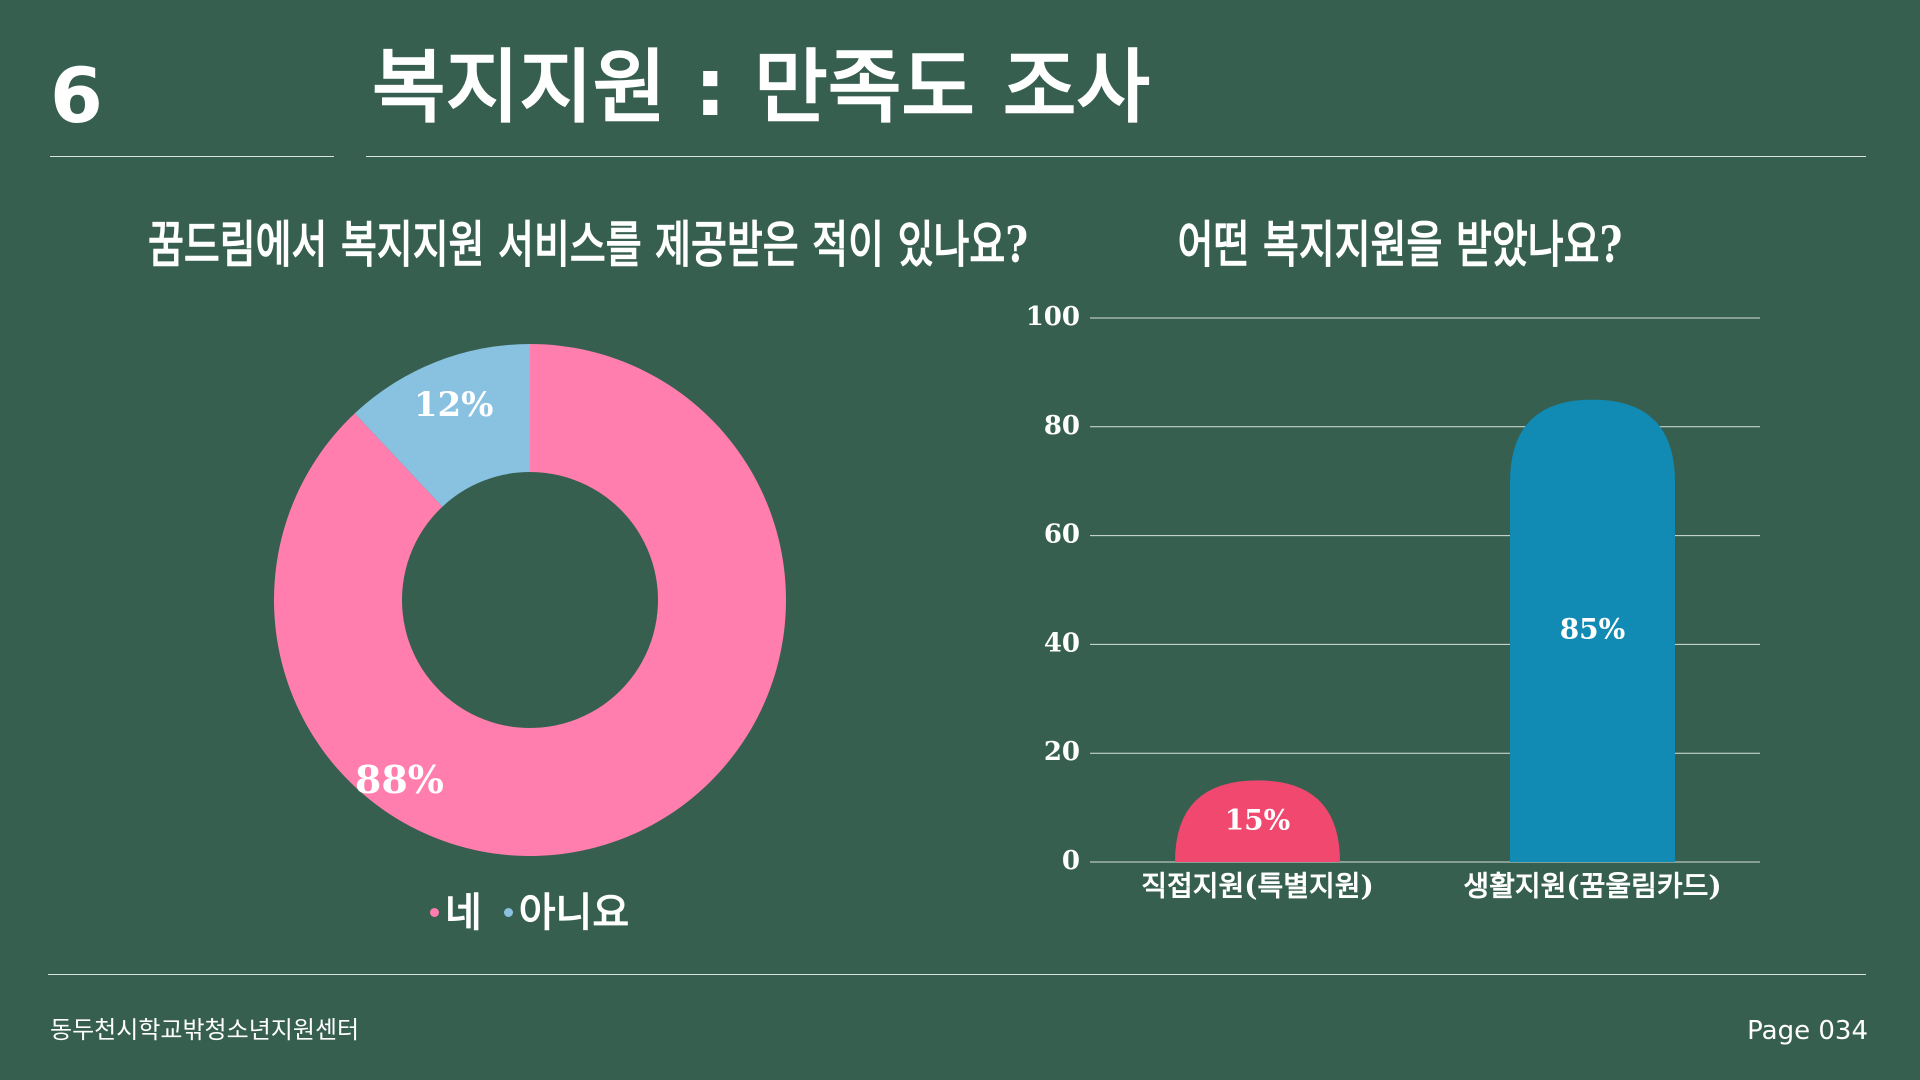 This screenshot has width=1920, height=1080. I want to click on y-tick-label: 40, so click(1062, 643).